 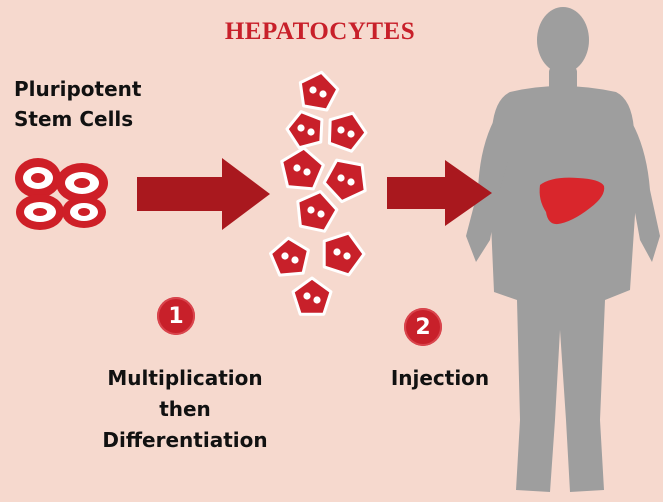 I want to click on step-1-label: Multiplication then Differentiation, so click(x=185, y=409).